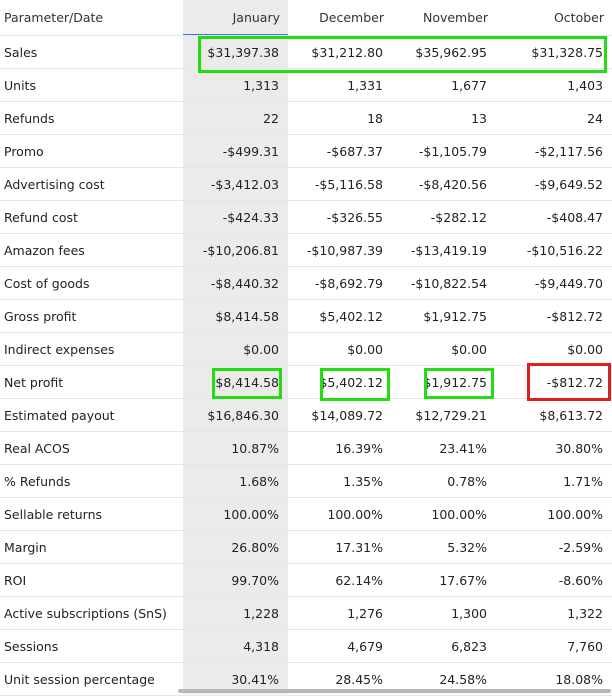 This screenshot has width=612, height=696. Describe the element at coordinates (235, 217) in the screenshot. I see `row-value: -$424.33` at that location.